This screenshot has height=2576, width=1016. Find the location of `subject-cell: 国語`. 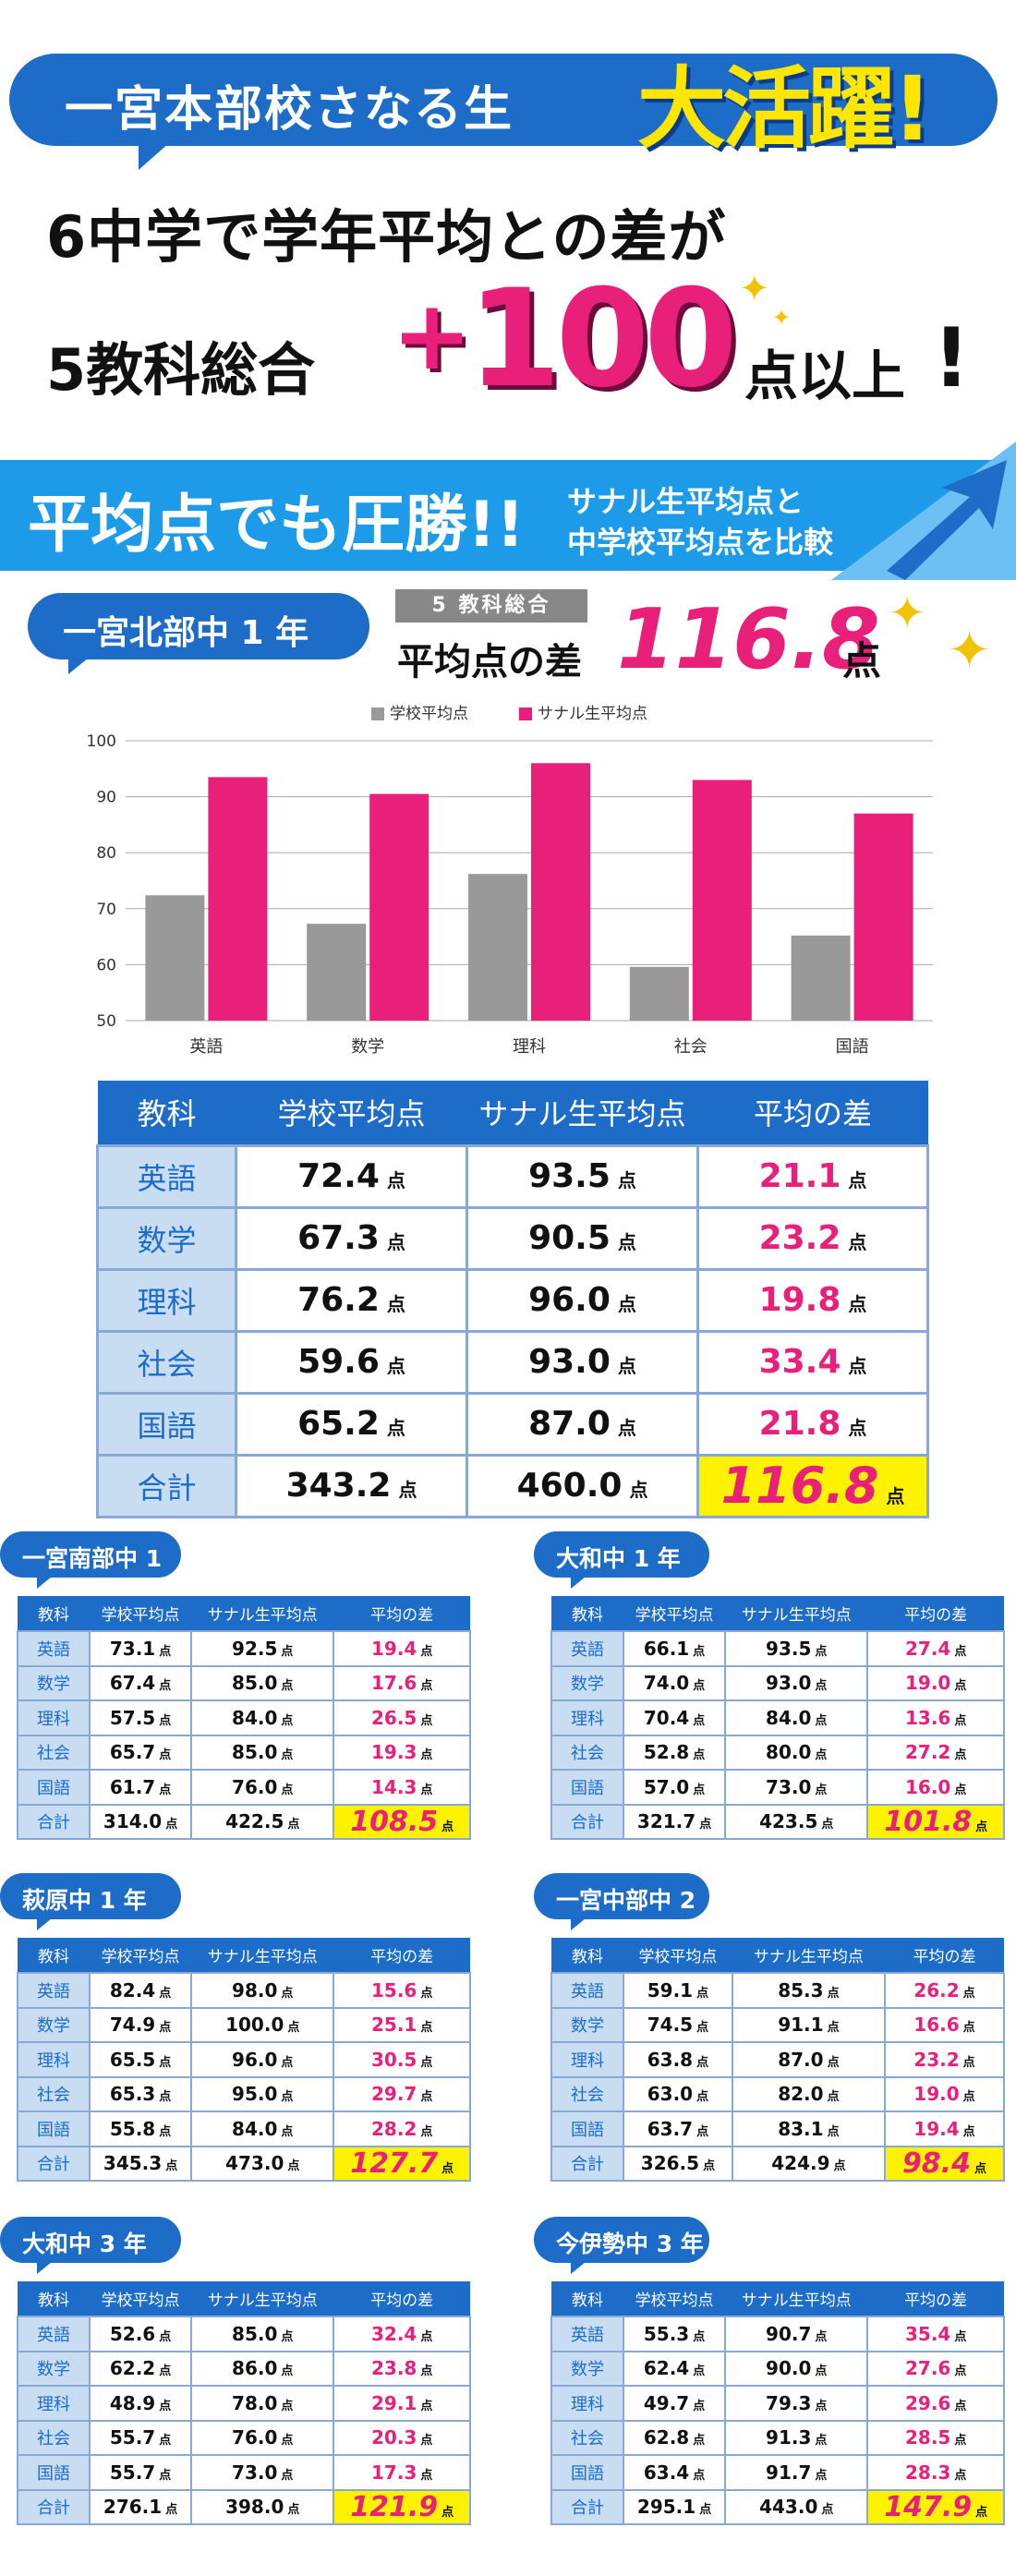

subject-cell: 国語 is located at coordinates (167, 1424).